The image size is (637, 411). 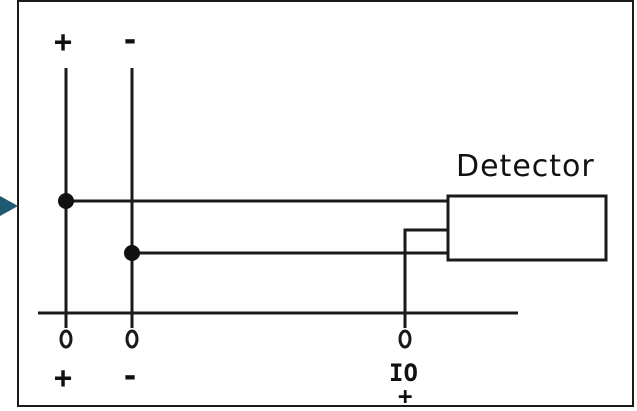 I want to click on positive-junction, so click(x=66, y=201).